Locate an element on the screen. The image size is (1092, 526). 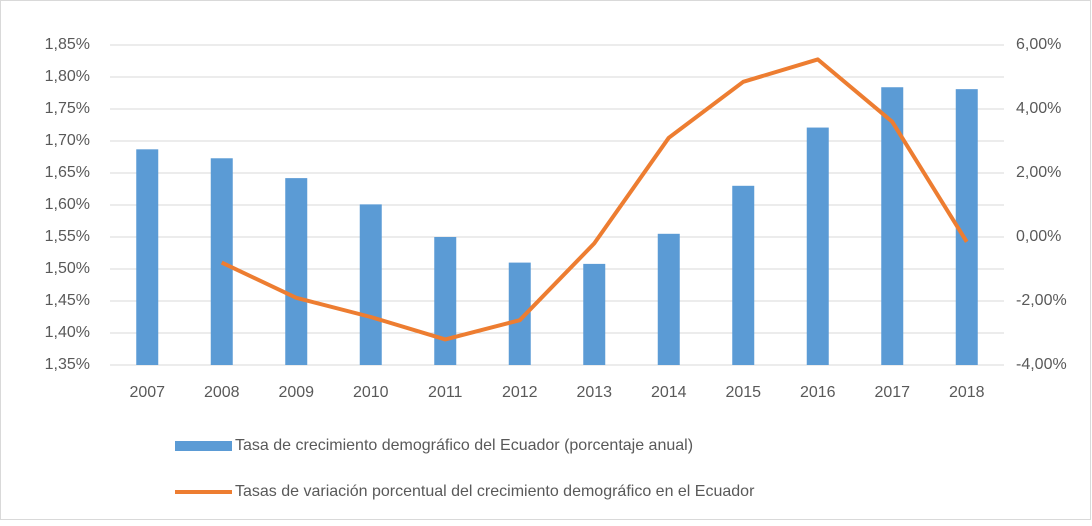
y-tick-label: 1,45% is located at coordinates (67, 300).